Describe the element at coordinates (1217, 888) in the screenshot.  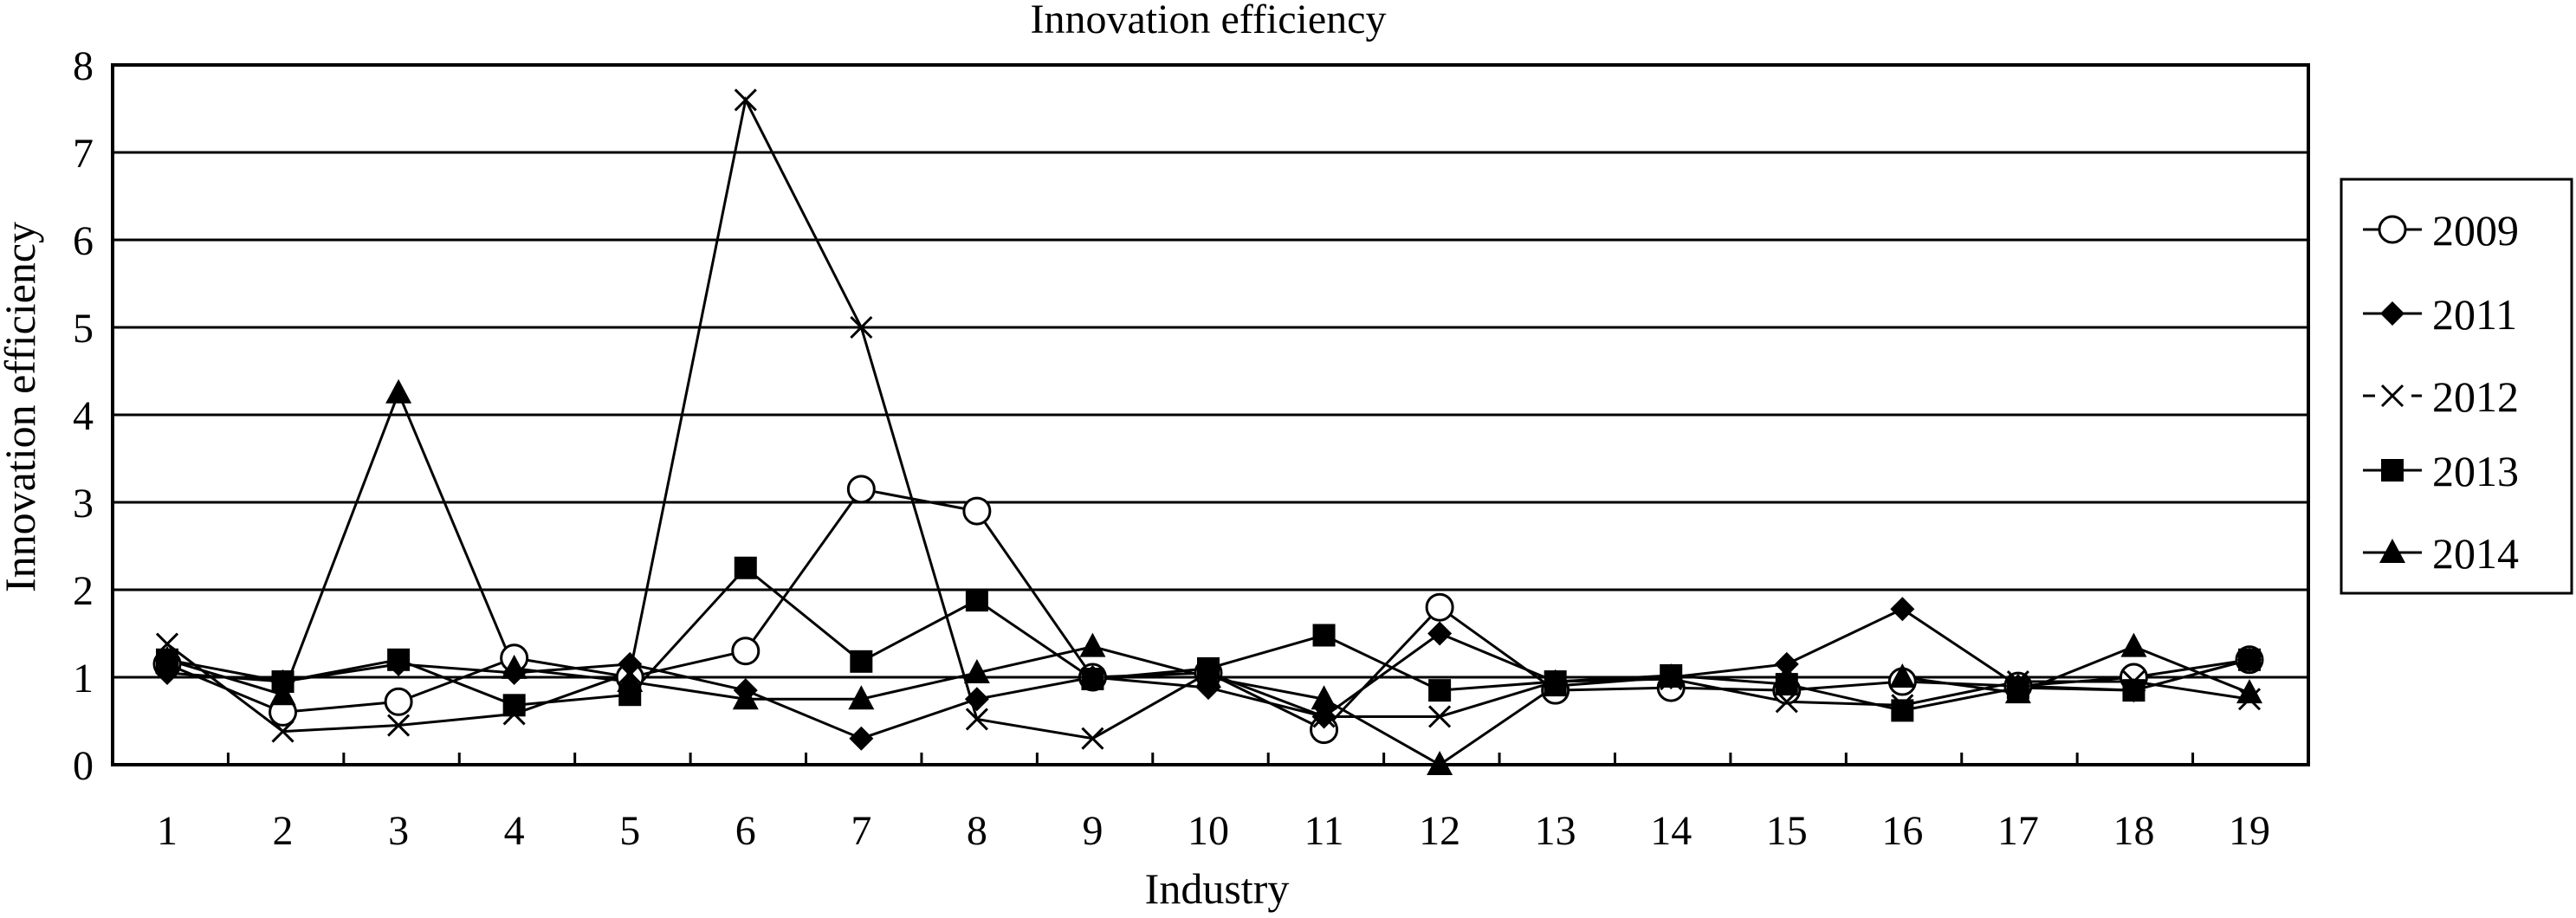
I see `x-axis-label: Industry` at that location.